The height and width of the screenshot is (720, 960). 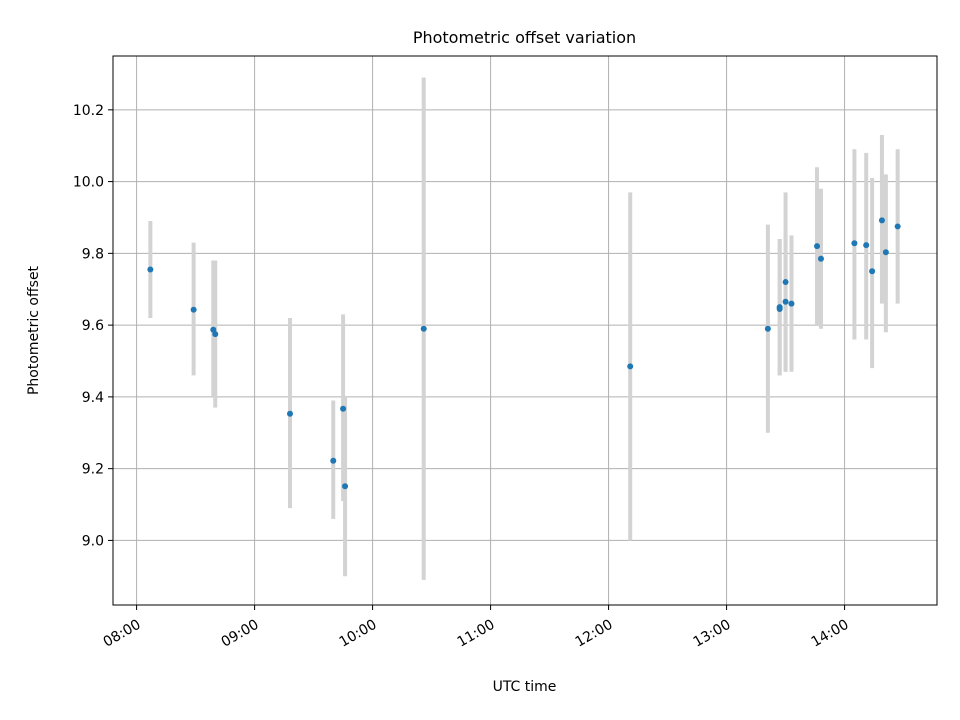 What do you see at coordinates (93, 326) in the screenshot?
I see `y-tick-label: 9.6` at bounding box center [93, 326].